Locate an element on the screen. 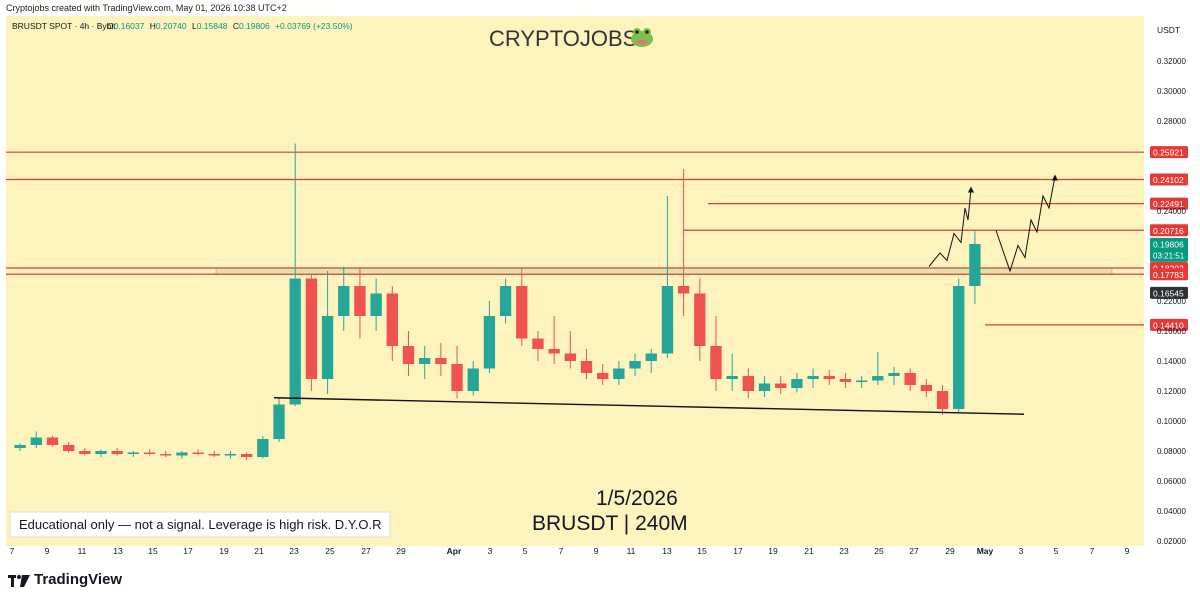 This screenshot has height=605, width=1200. ohlc-low: 0.15848 is located at coordinates (212, 26).